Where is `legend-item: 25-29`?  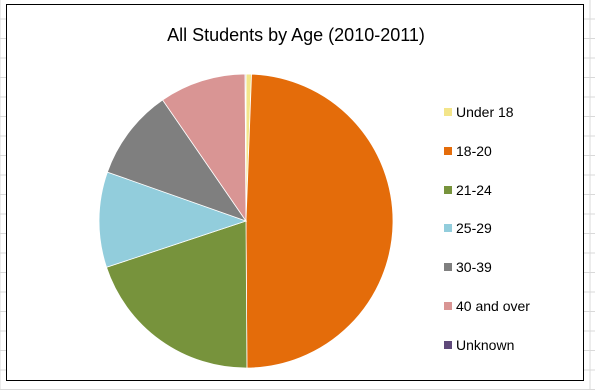 legend-item: 25-29 is located at coordinates (468, 228).